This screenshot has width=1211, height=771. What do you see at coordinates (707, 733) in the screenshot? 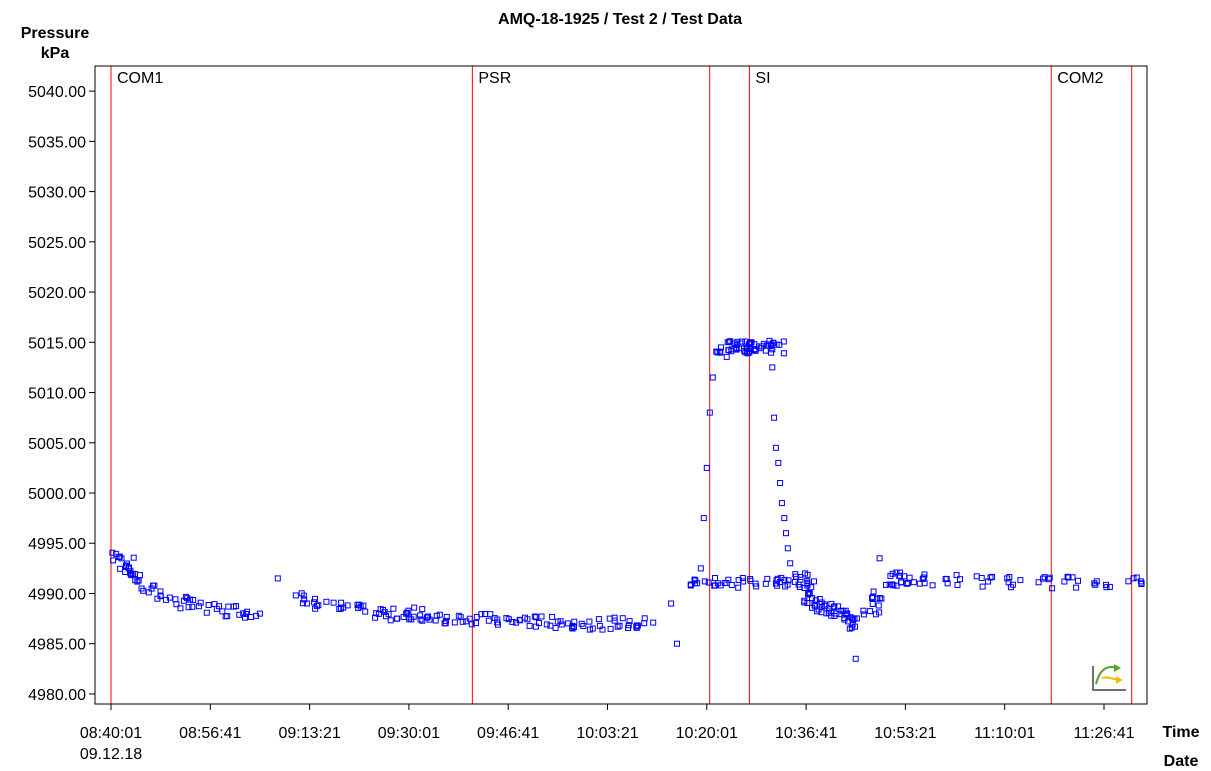
I see `x-tick-label: 10:20:01` at bounding box center [707, 733].